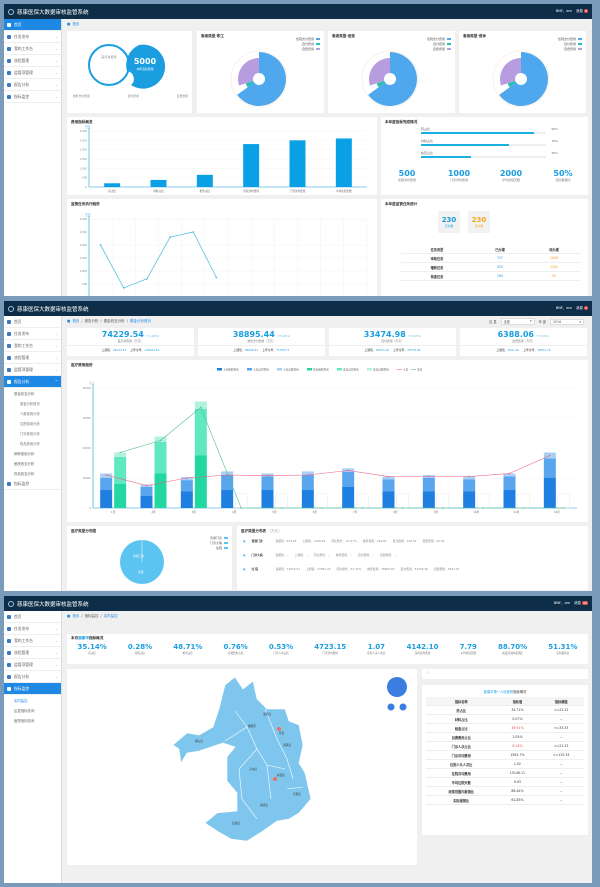 This screenshot has width=600, height=887. What do you see at coordinates (439, 49) in the screenshot?
I see `legend-item: 自费费用` at bounding box center [439, 49].